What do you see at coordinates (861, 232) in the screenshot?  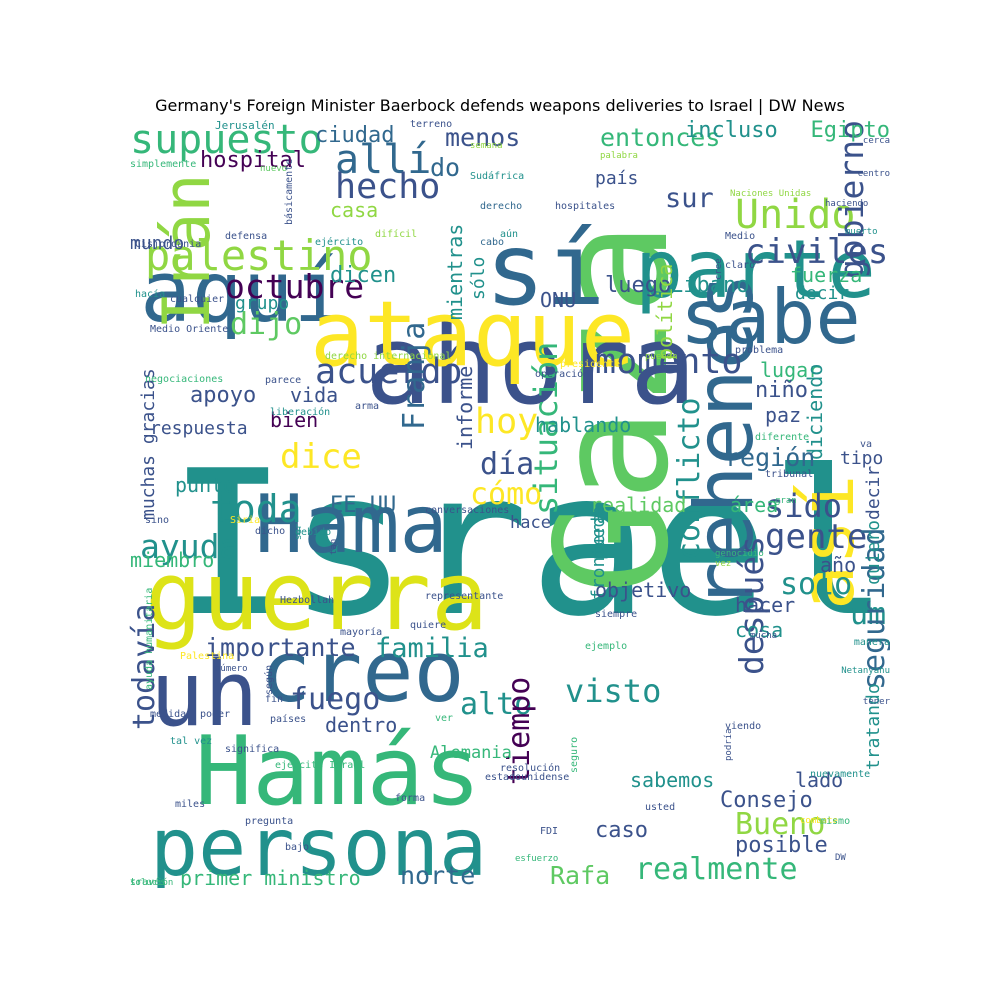 I see `cloud-word-muerto: muerto` at bounding box center [861, 232].